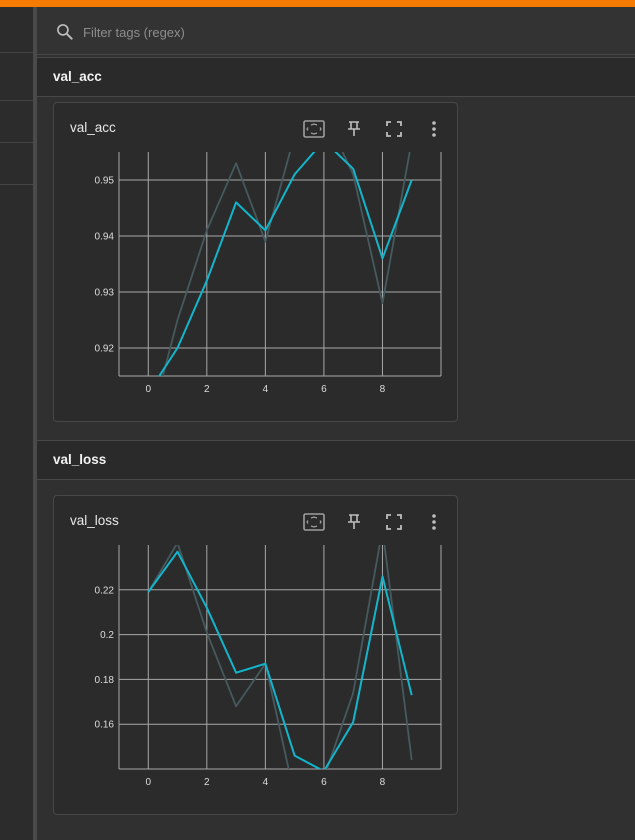 The width and height of the screenshot is (635, 840). I want to click on y-tick-label: 0.95, so click(105, 181).